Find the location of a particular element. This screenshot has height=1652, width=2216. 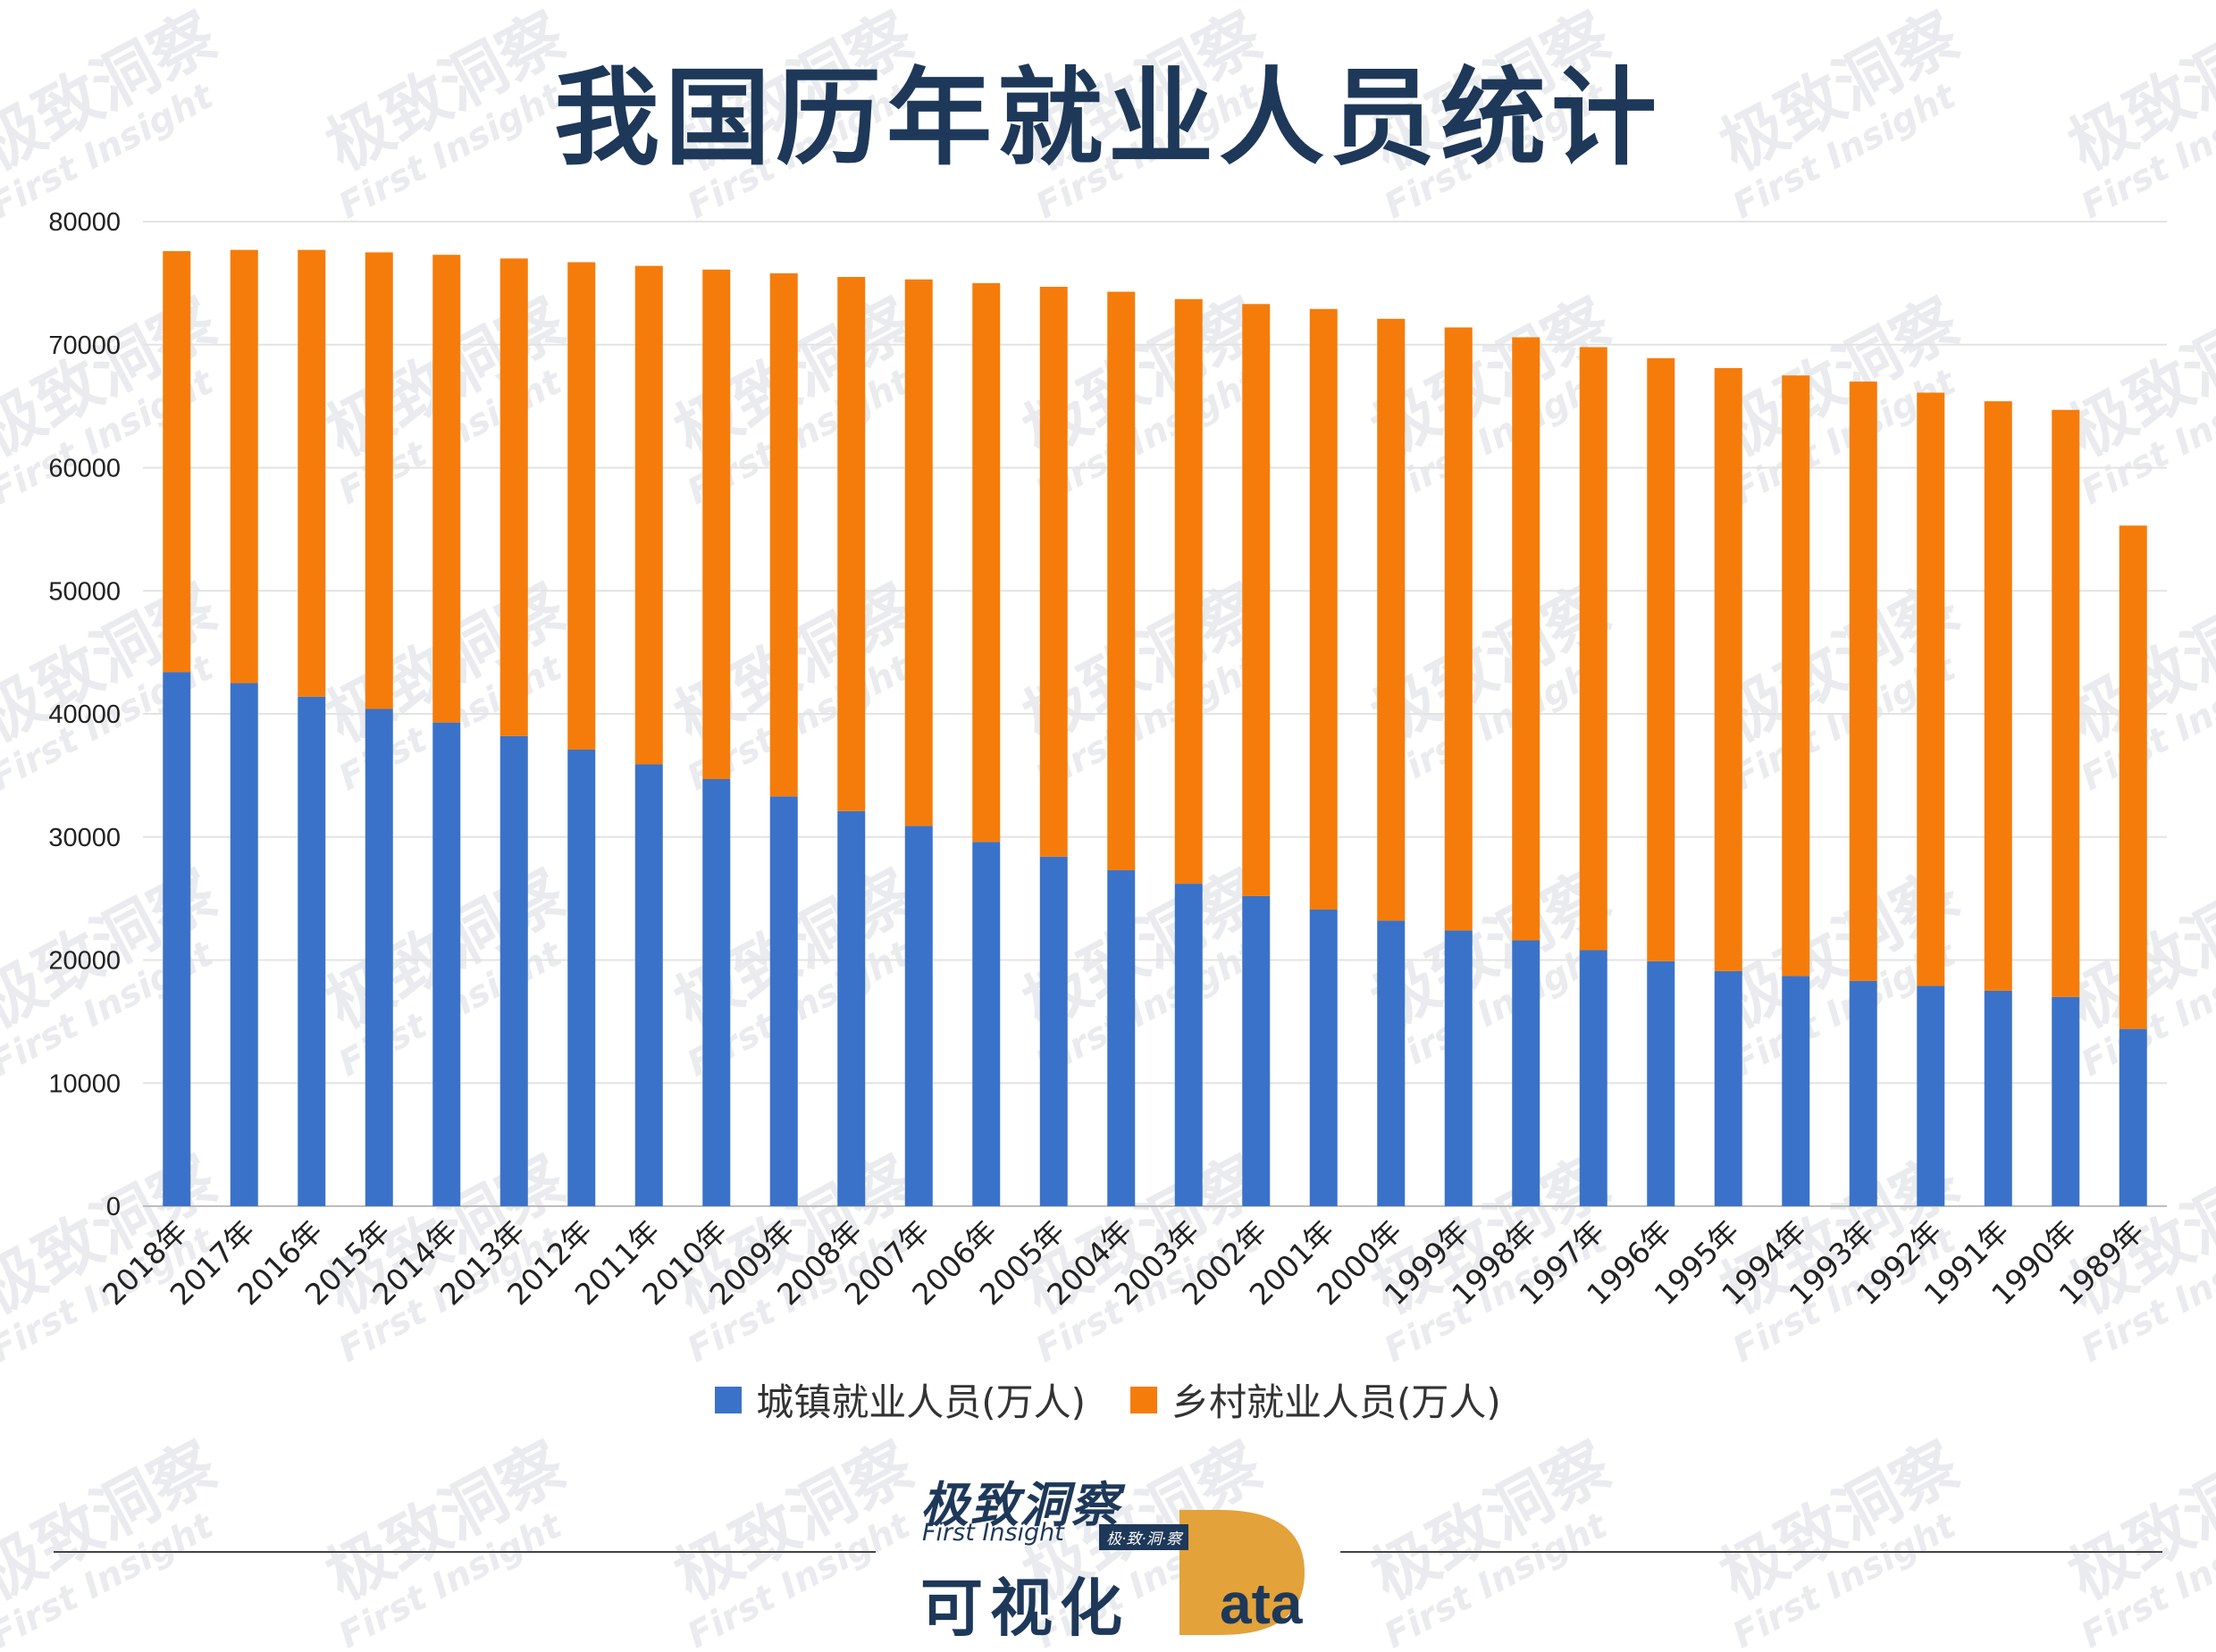

legend-label-rural: 乡村就业人员(万人) is located at coordinates (1336, 1402).